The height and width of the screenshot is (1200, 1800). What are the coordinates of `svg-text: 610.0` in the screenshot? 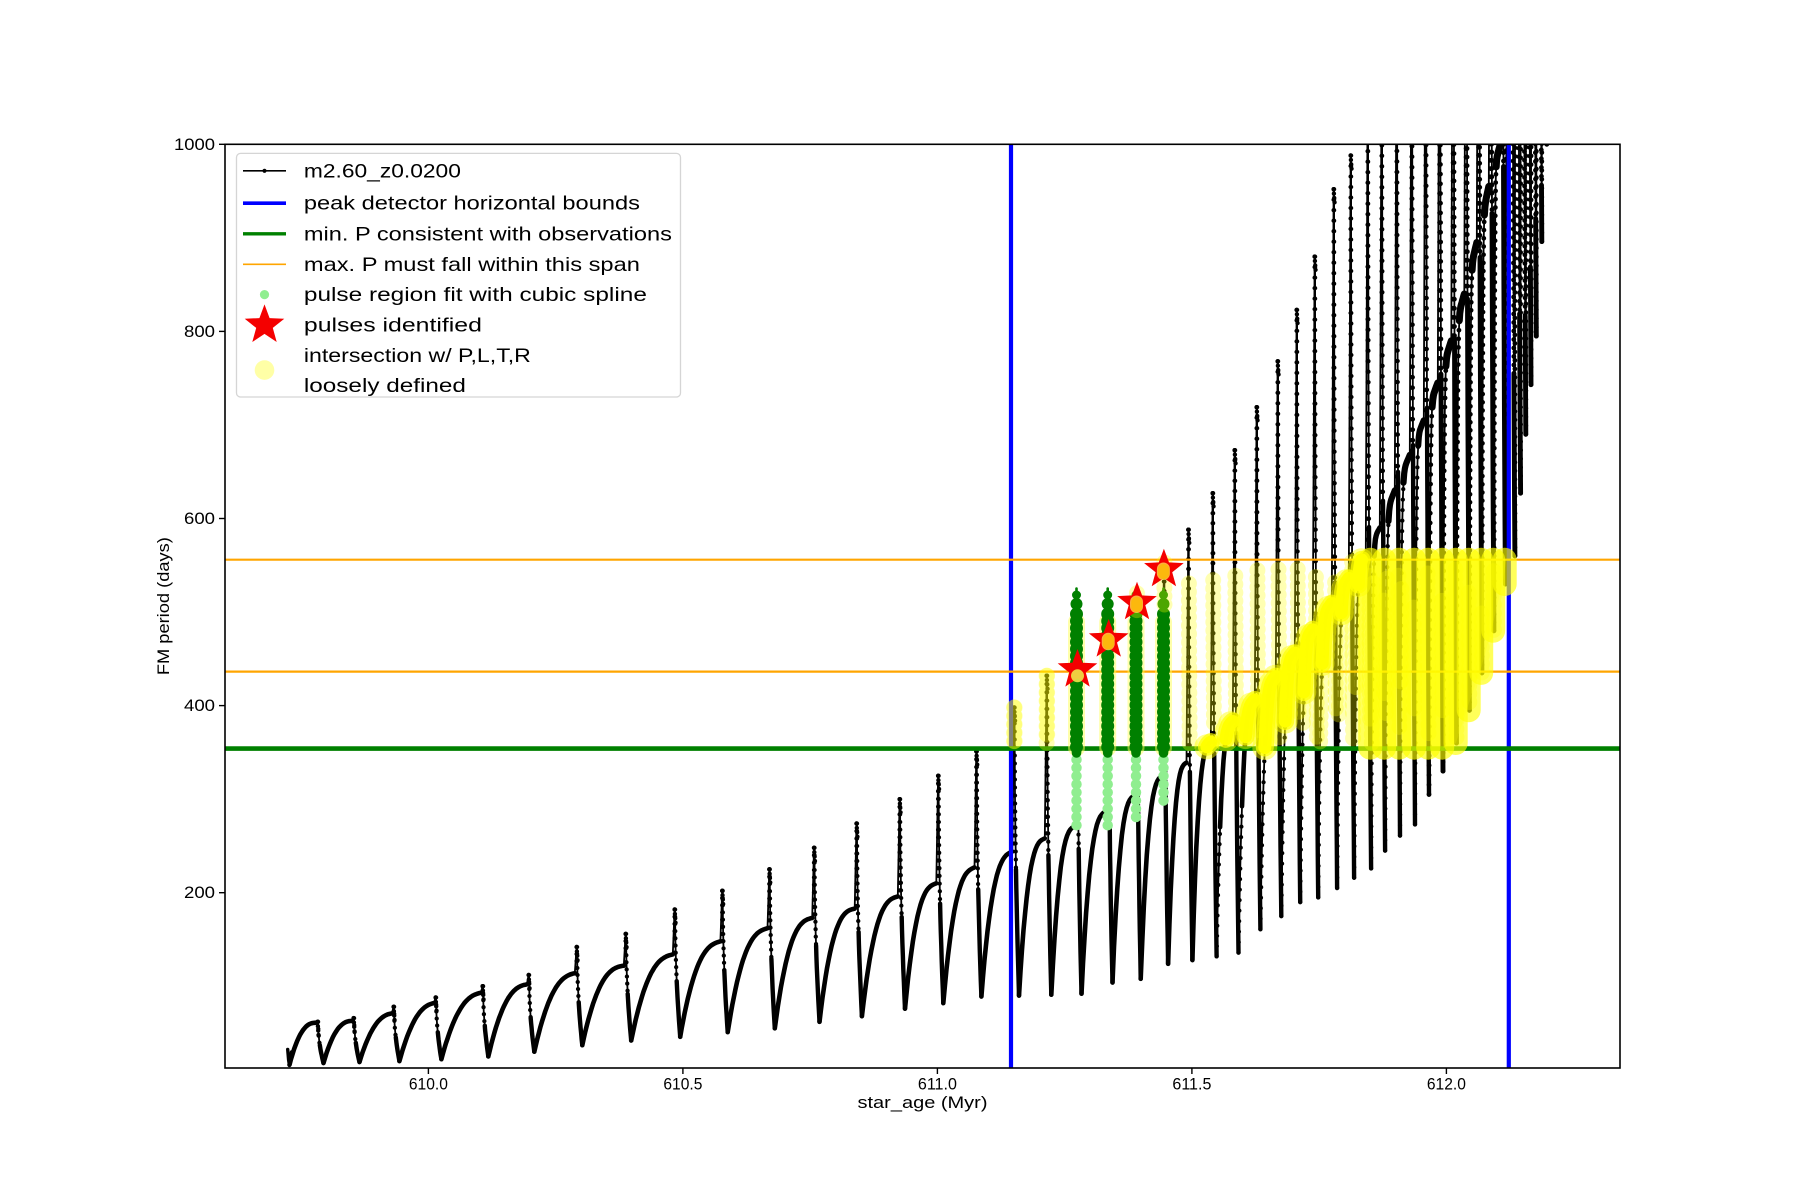 It's located at (428, 1085).